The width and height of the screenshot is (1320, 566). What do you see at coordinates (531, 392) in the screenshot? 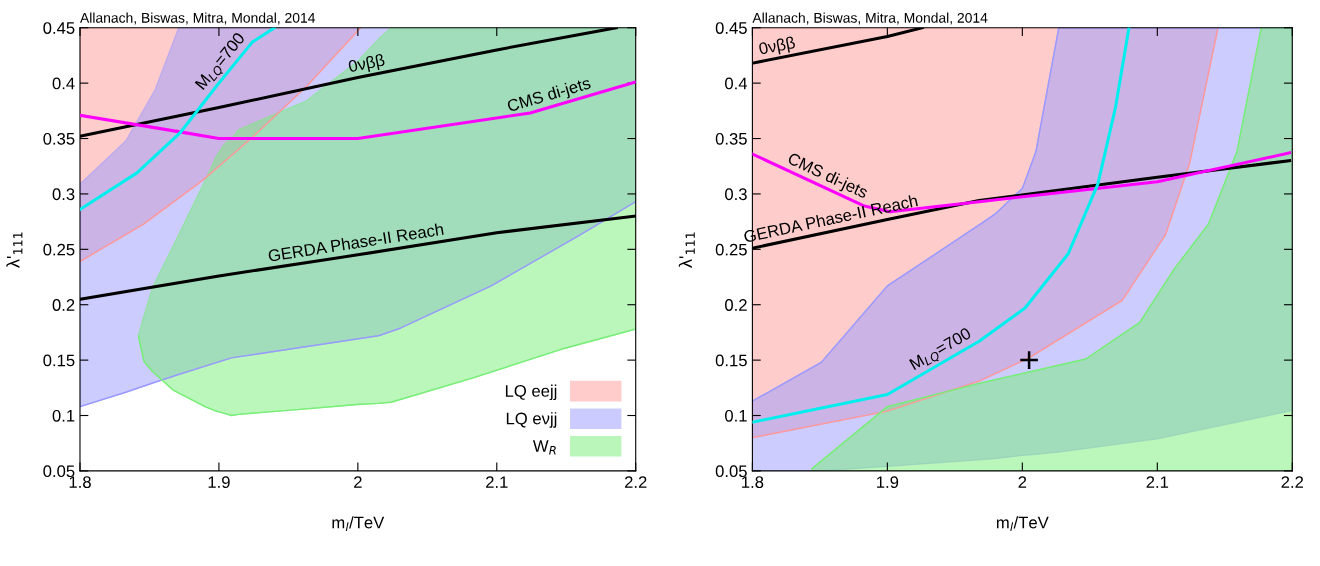
I see `legend-label: LQ eejj` at bounding box center [531, 392].